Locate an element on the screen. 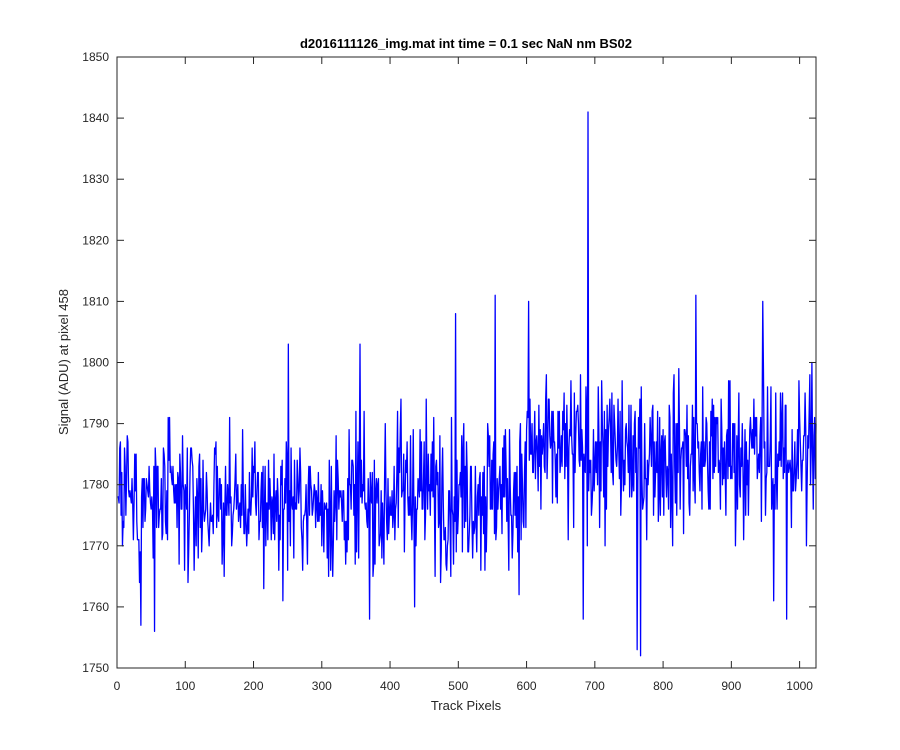 Image resolution: width=900 pixels, height=750 pixels. y-tick-label: 1770 is located at coordinates (95, 546).